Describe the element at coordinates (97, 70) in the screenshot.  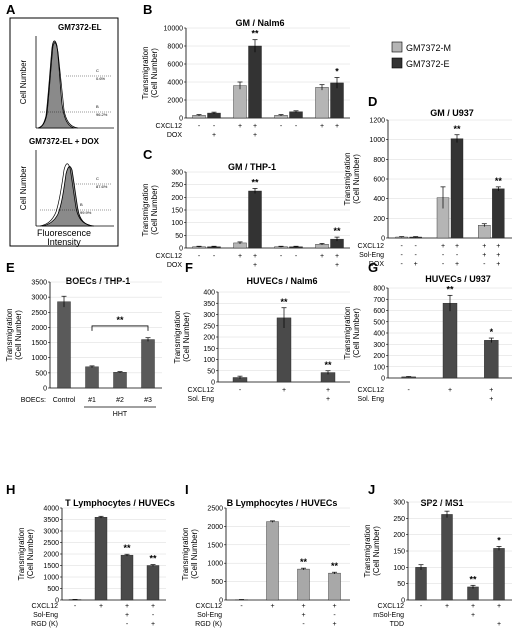
I see `gate-c-top-label: C` at that location.